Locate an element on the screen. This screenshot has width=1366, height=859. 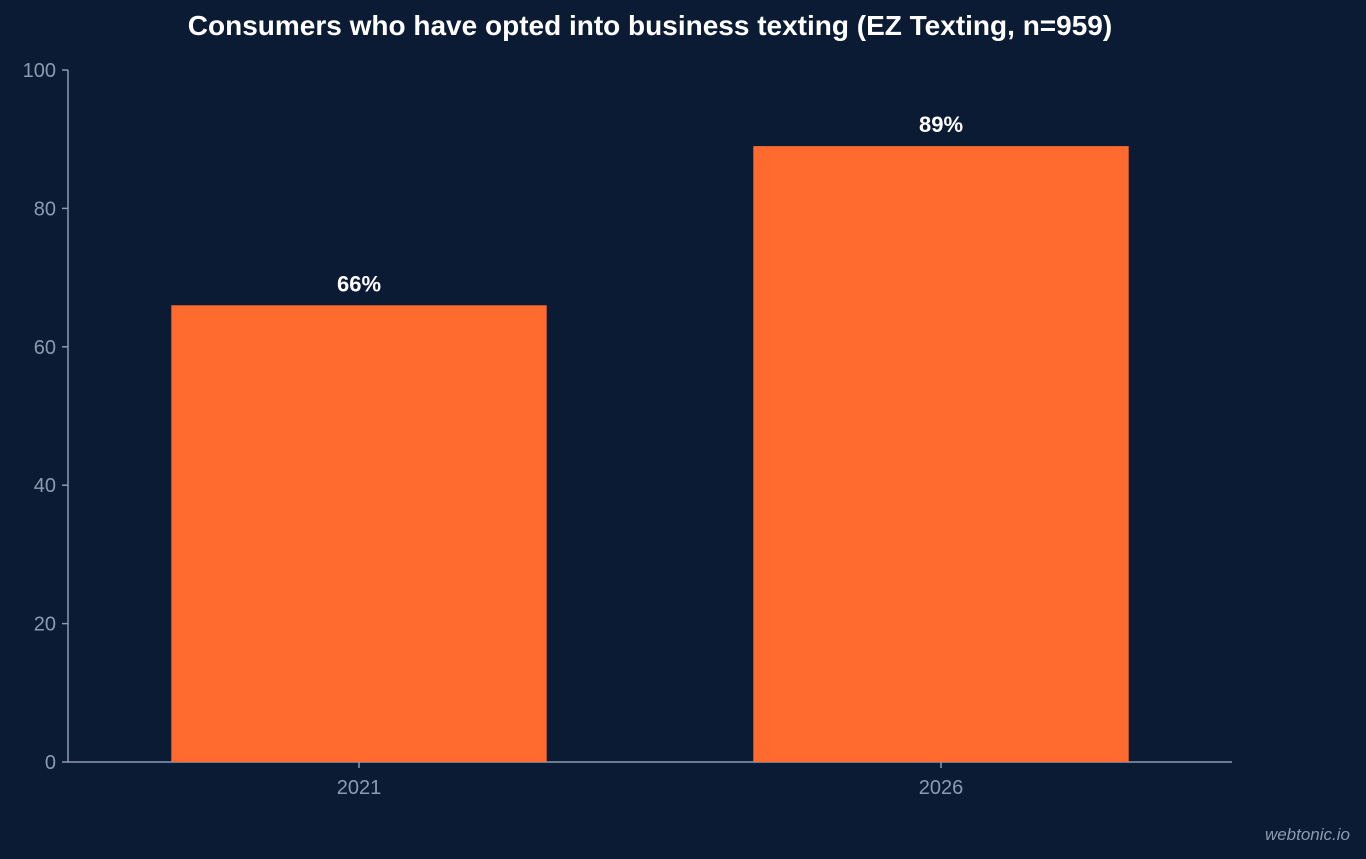
bar-value-label: 66% is located at coordinates (359, 283).